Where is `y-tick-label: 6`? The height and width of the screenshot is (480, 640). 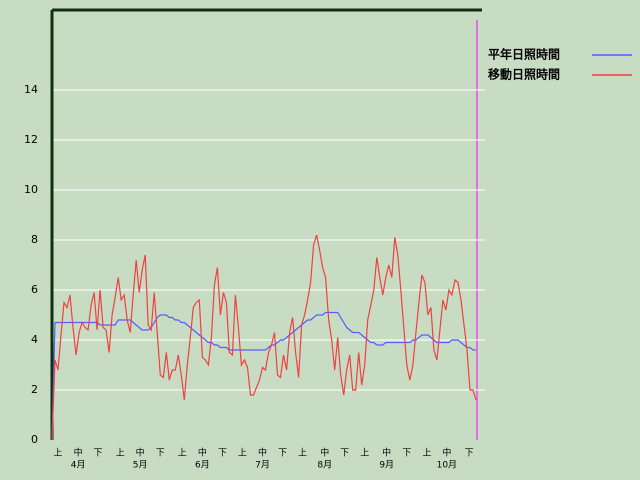
y-tick-label: 6 is located at coordinates (34, 289).